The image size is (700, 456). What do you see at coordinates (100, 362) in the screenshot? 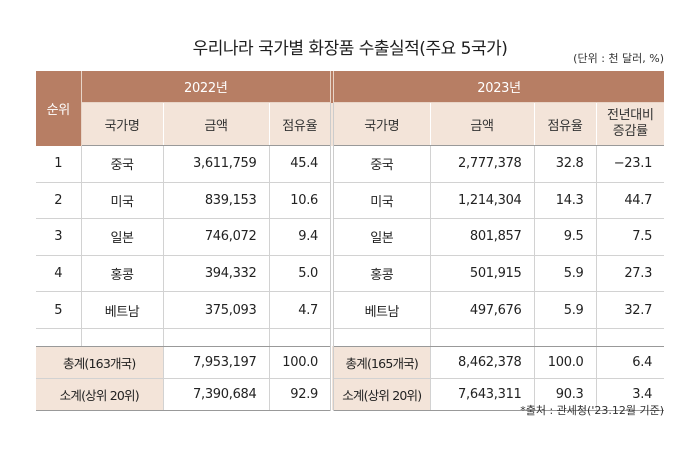
I see `total-label-2022: 총계(163개국)` at bounding box center [100, 362].